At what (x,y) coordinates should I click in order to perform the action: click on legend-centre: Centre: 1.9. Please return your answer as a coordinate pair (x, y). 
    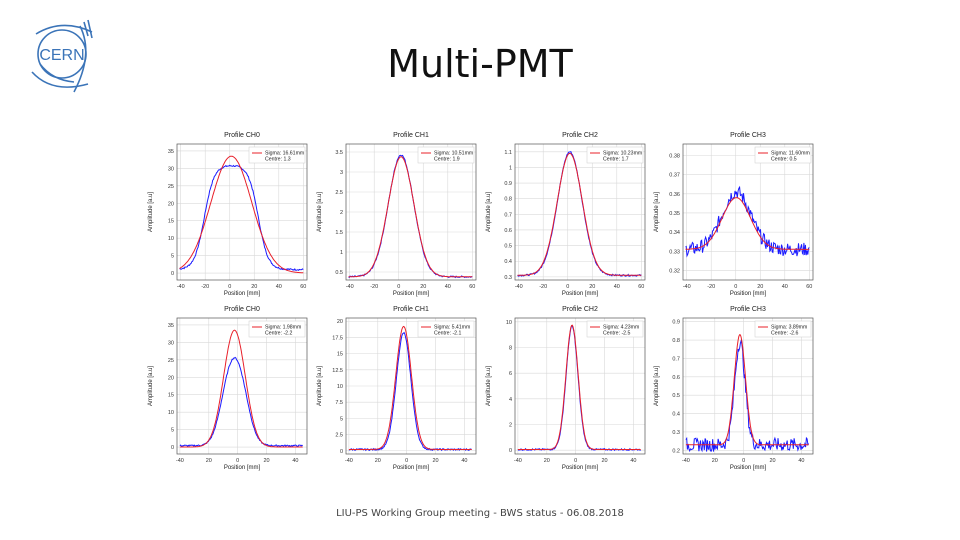
    Looking at the image, I should click on (447, 160).